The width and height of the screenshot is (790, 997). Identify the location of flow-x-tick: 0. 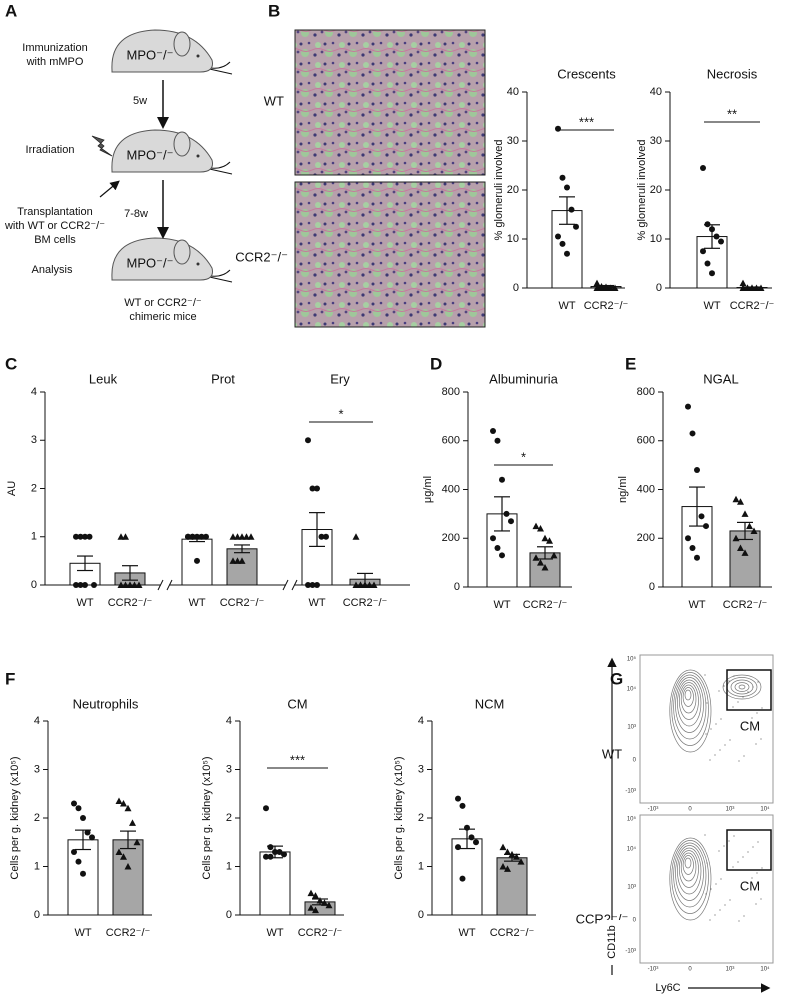
(690, 810).